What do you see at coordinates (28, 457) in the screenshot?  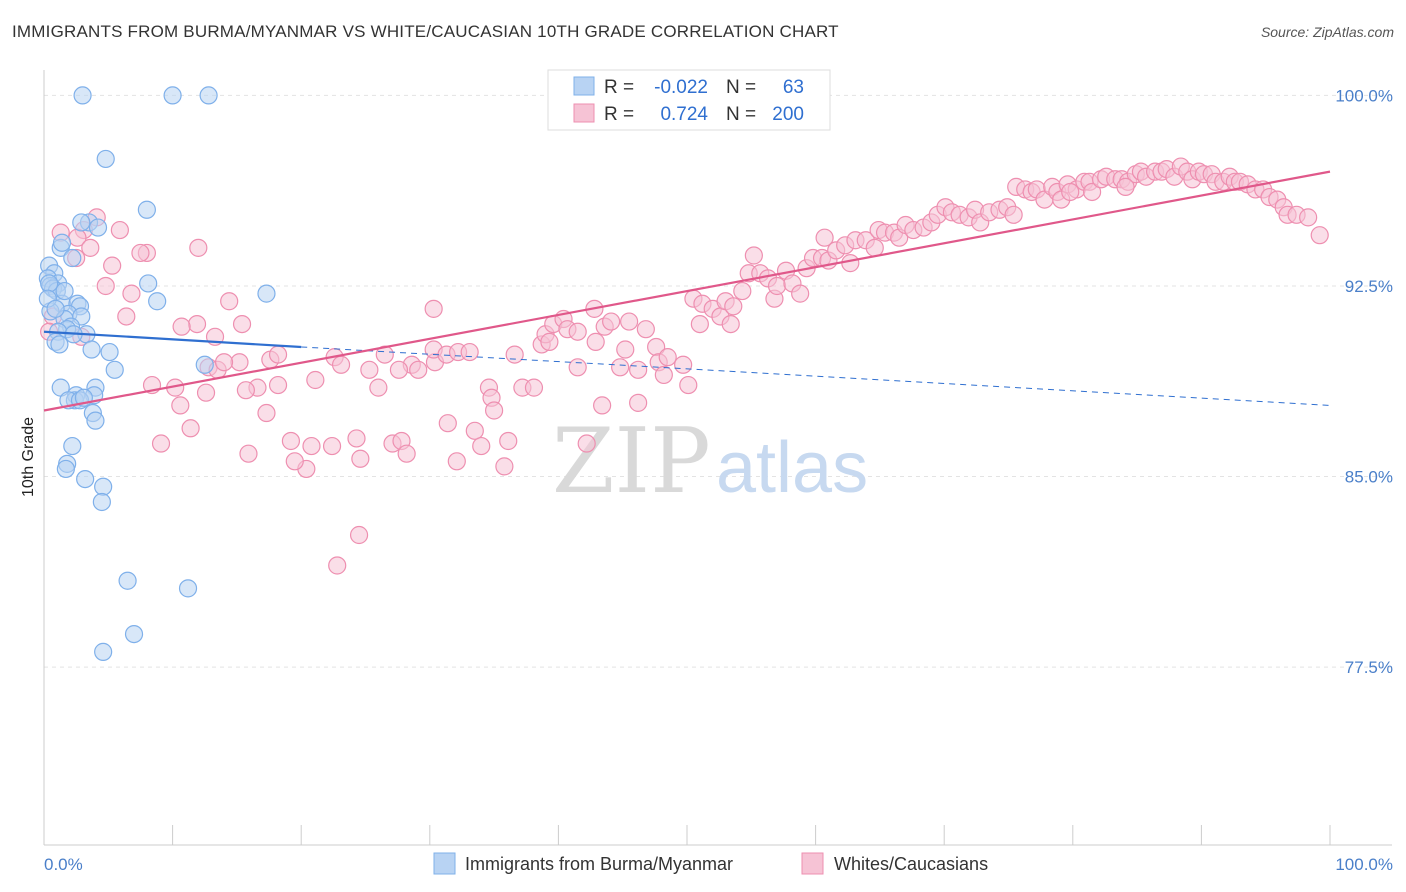 I see `y-axis-label: 10th Grade` at bounding box center [28, 457].